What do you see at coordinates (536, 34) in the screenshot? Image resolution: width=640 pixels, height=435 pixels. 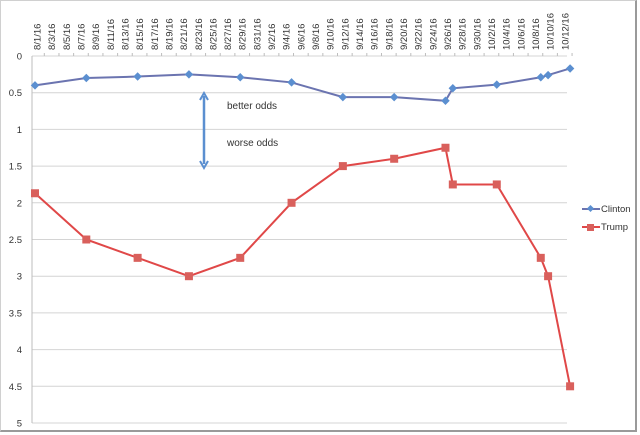 I see `x-tick-label: 10/8/16` at bounding box center [536, 34].